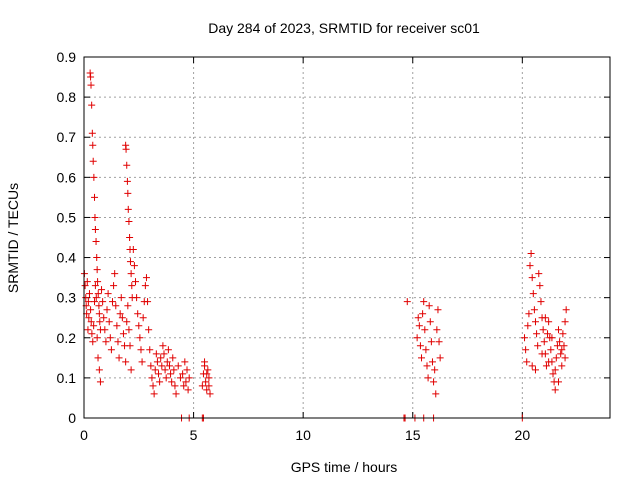 The height and width of the screenshot is (480, 640). I want to click on y-tick-label: 0.7, so click(67, 137).